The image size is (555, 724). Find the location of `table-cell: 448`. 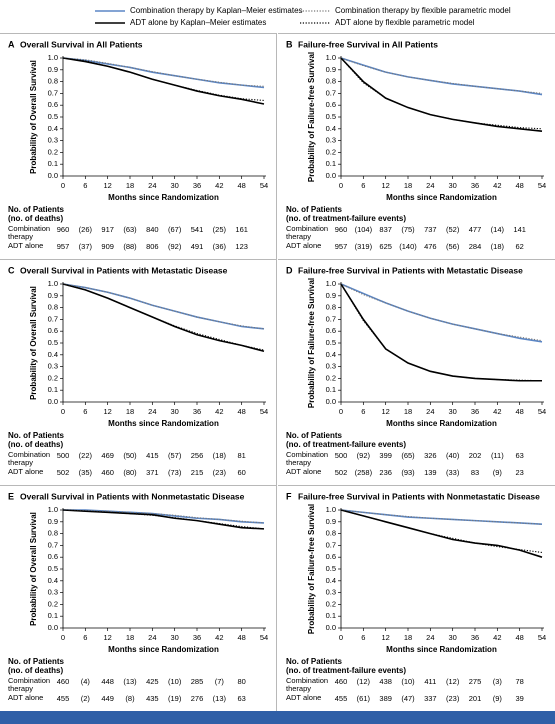

table-cell: 448 is located at coordinates (107, 681).